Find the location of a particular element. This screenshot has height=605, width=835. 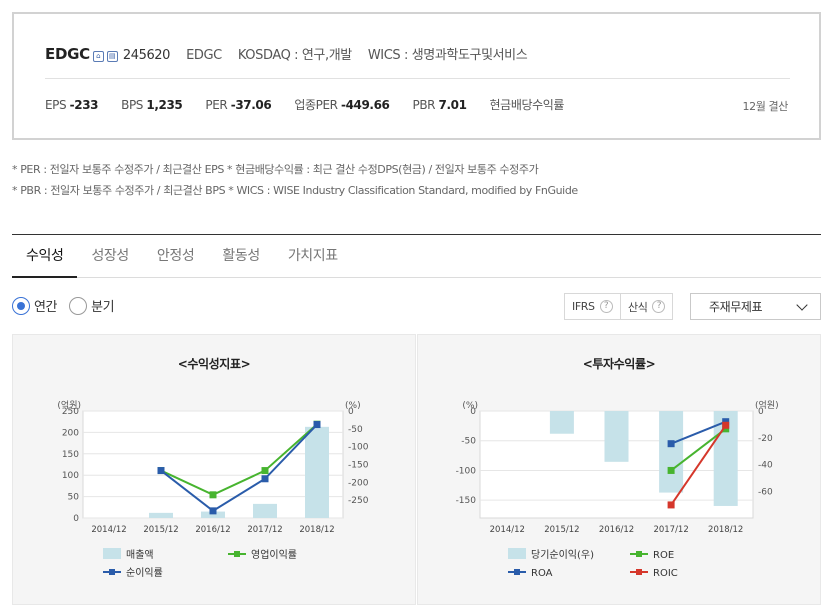

ifrs-button: IFRS ? is located at coordinates (592, 306).